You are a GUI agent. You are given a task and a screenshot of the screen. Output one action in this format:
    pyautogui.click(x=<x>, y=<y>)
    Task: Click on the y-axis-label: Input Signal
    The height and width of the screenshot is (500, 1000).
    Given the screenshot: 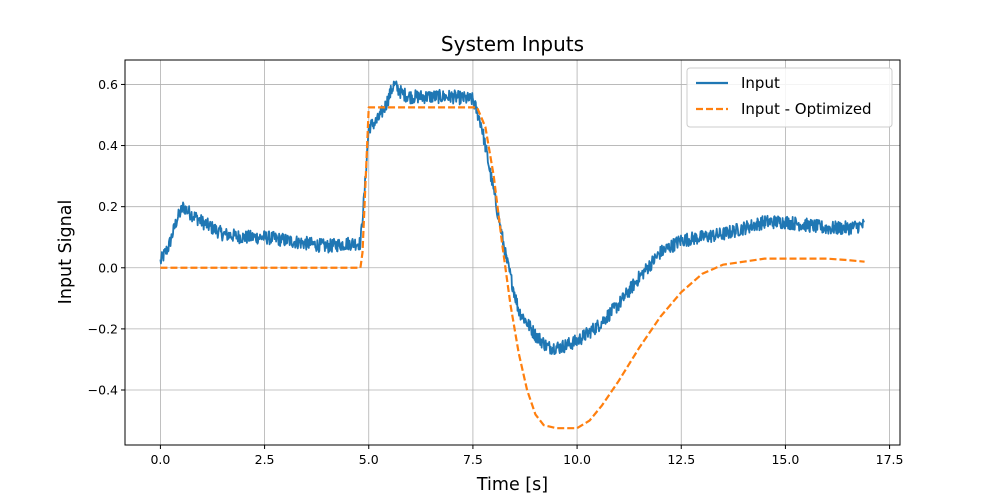 What is the action you would take?
    pyautogui.click(x=66, y=252)
    